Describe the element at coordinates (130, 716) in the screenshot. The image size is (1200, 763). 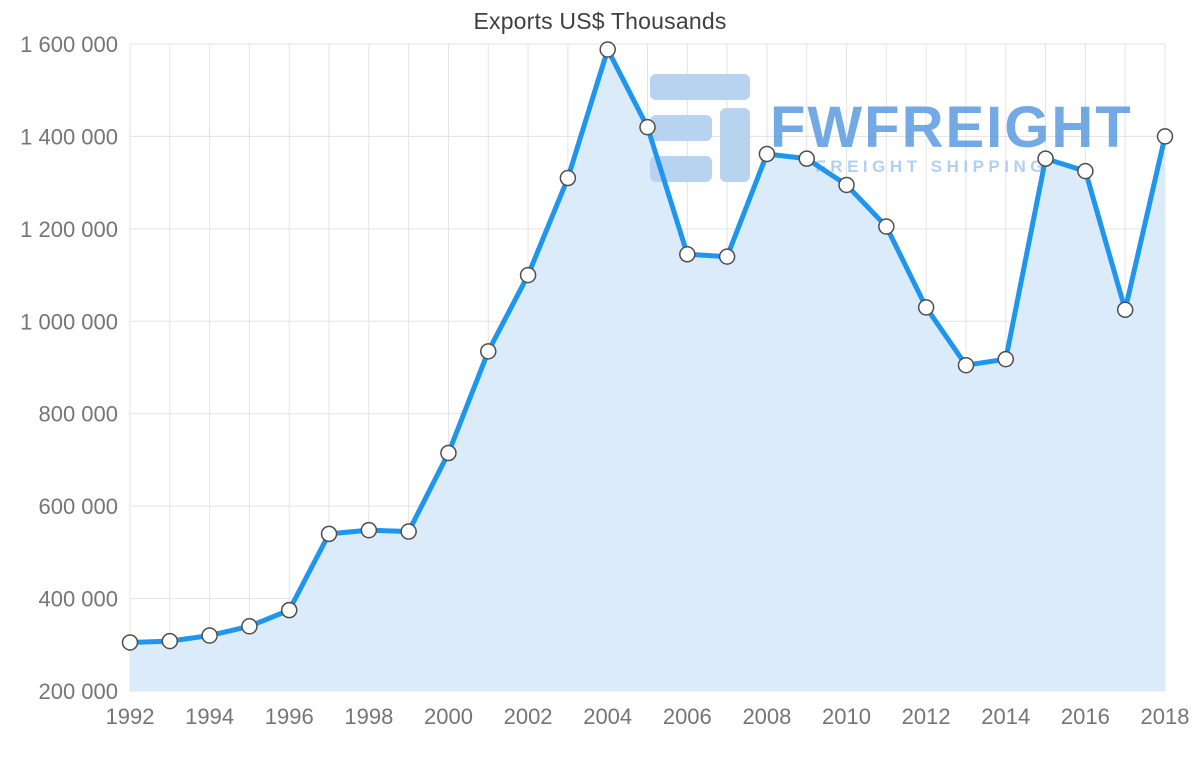
I see `x-tick-label: 1992` at that location.